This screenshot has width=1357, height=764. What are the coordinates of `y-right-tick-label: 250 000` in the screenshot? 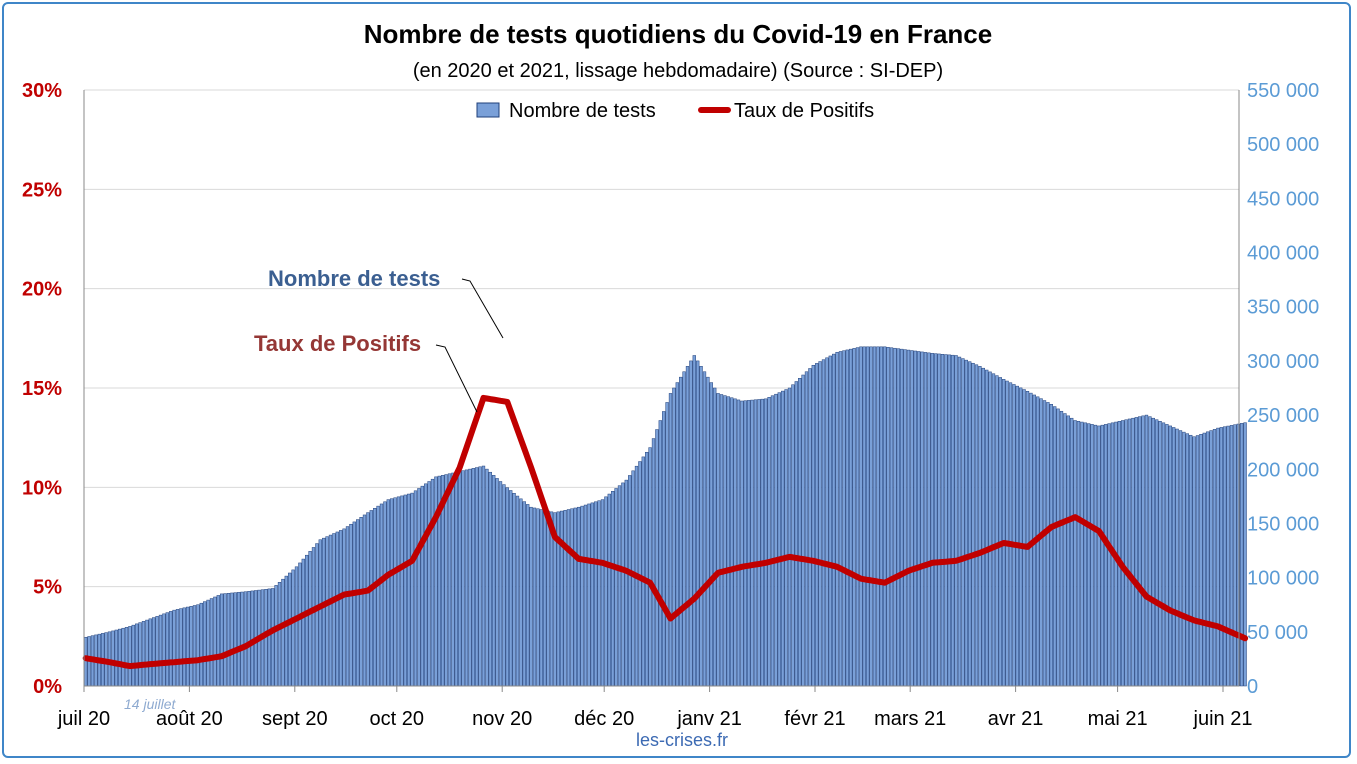 It's located at (1283, 416).